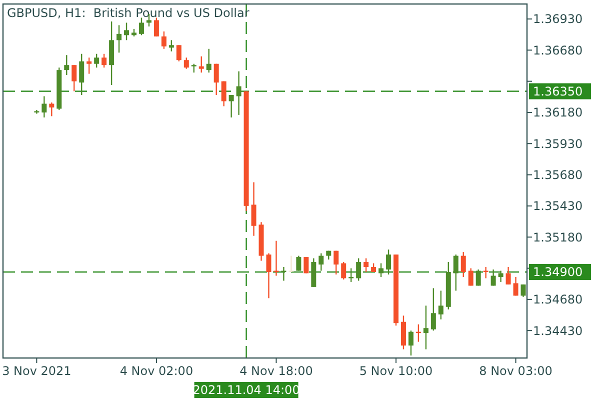  Describe the element at coordinates (37, 371) in the screenshot. I see `x-tick-label: 3 Nov 2021` at that location.